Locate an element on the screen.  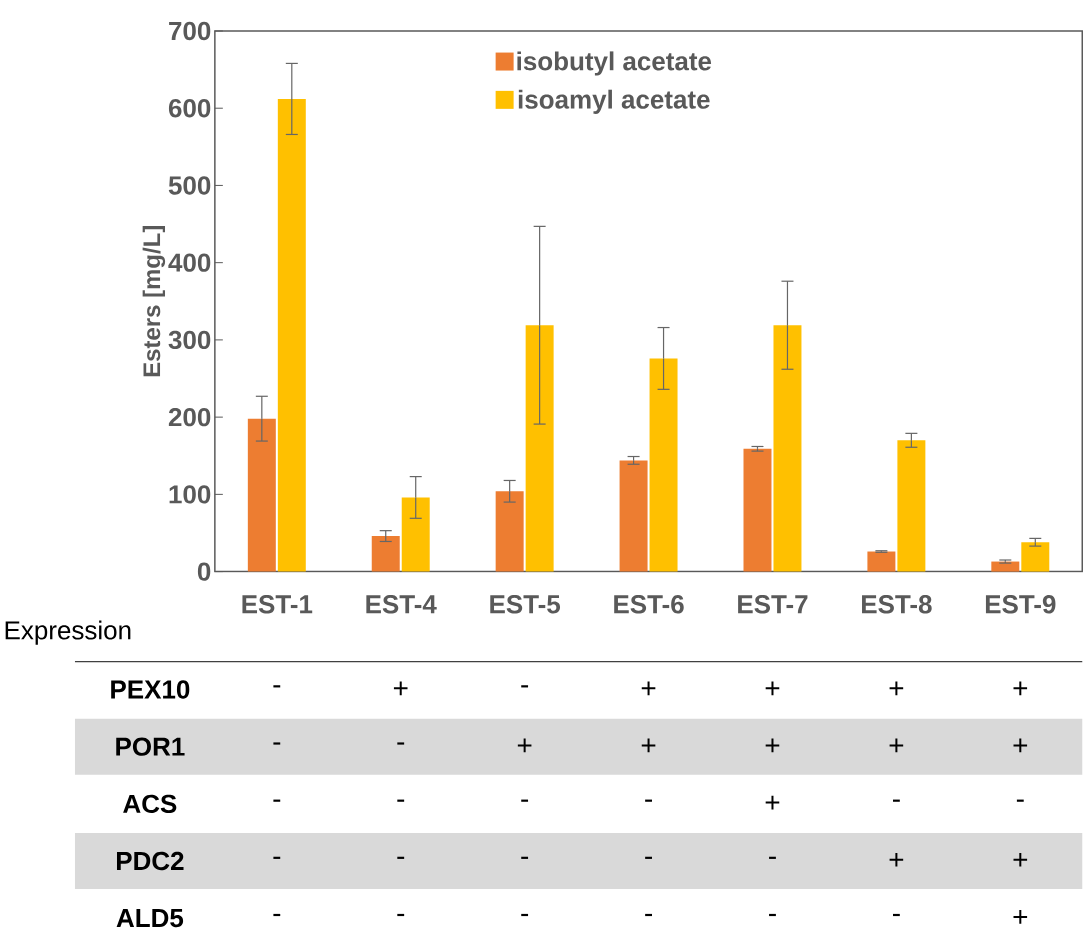
text: PEX10 is located at coordinates (150, 689).